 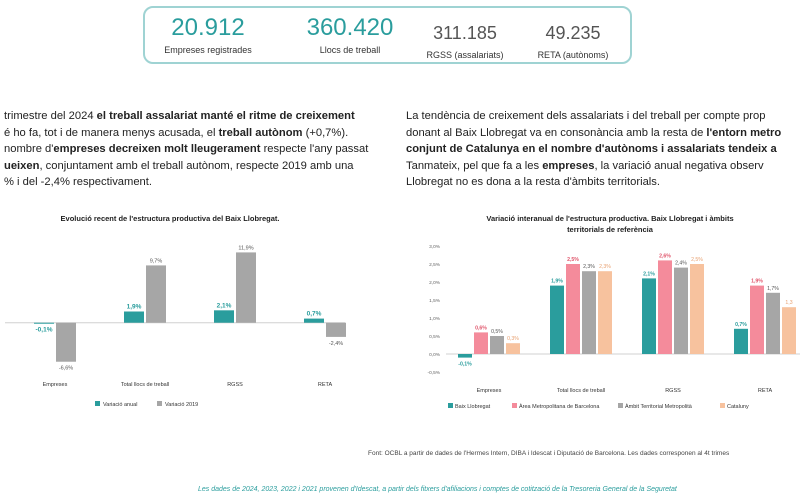 I want to click on kpi-value: 360.420, so click(x=350, y=27).